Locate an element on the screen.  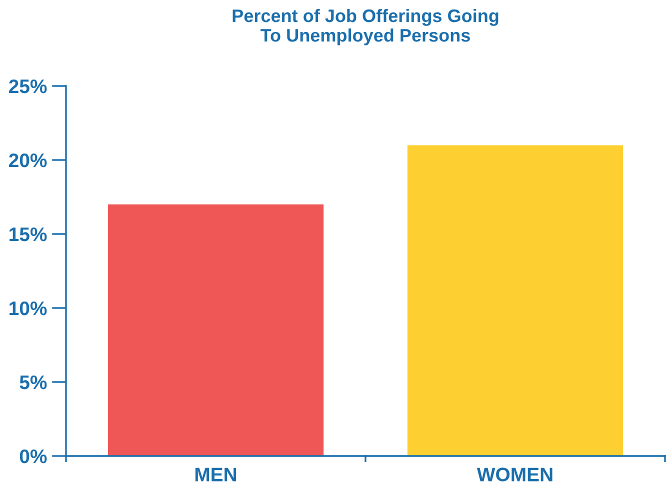
x-tick-label: WOMEN is located at coordinates (514, 475).